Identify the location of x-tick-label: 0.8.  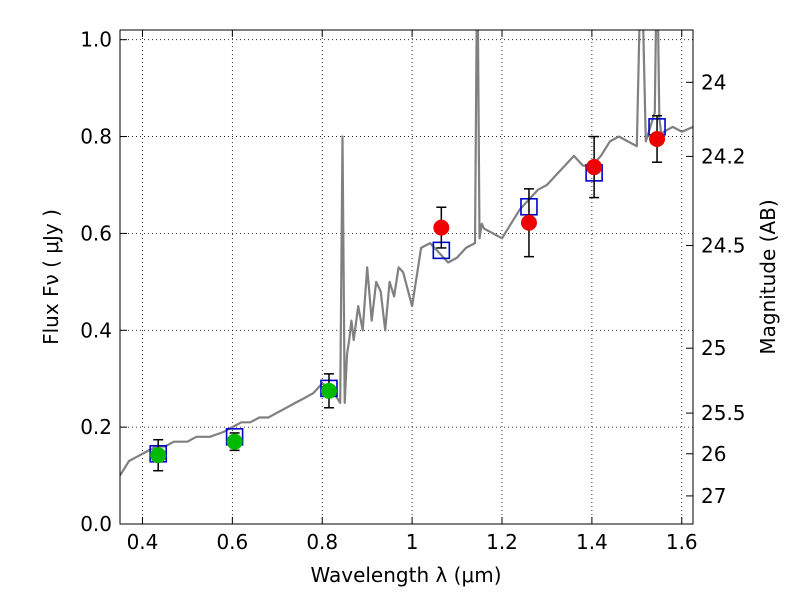
(322, 542).